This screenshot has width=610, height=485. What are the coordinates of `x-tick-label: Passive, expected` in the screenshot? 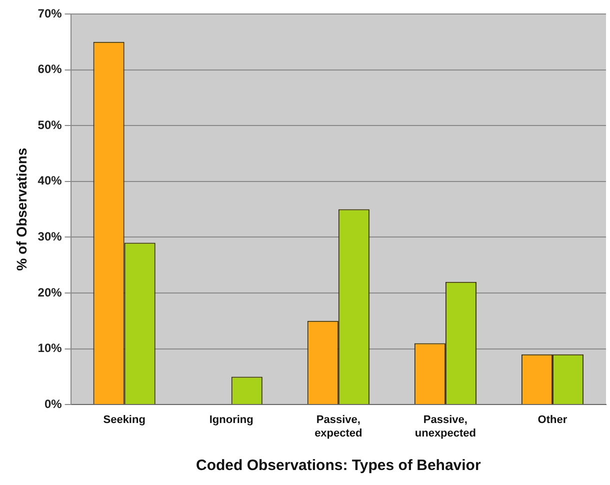 It's located at (338, 427).